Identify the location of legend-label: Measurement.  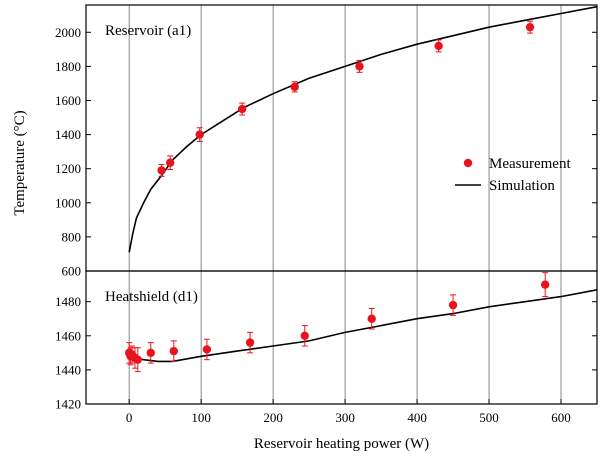
(530, 164).